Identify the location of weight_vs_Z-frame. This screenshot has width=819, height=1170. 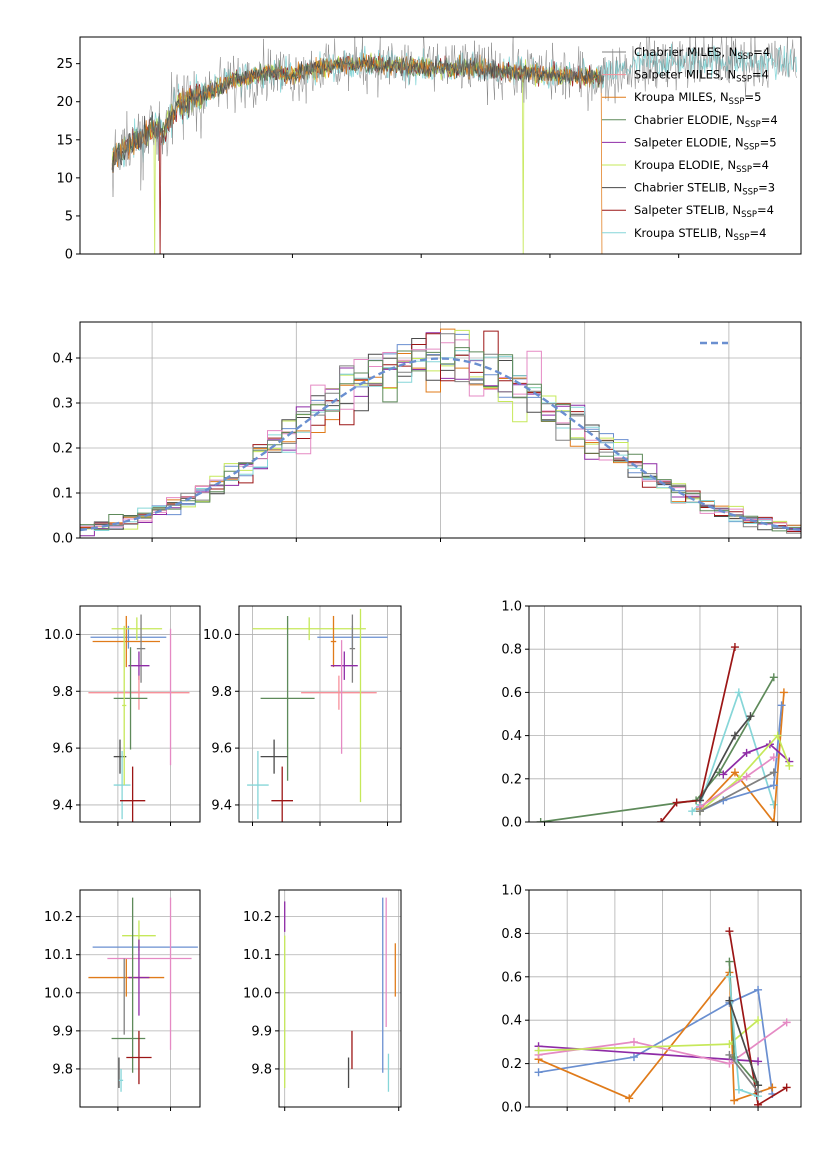
(665, 998).